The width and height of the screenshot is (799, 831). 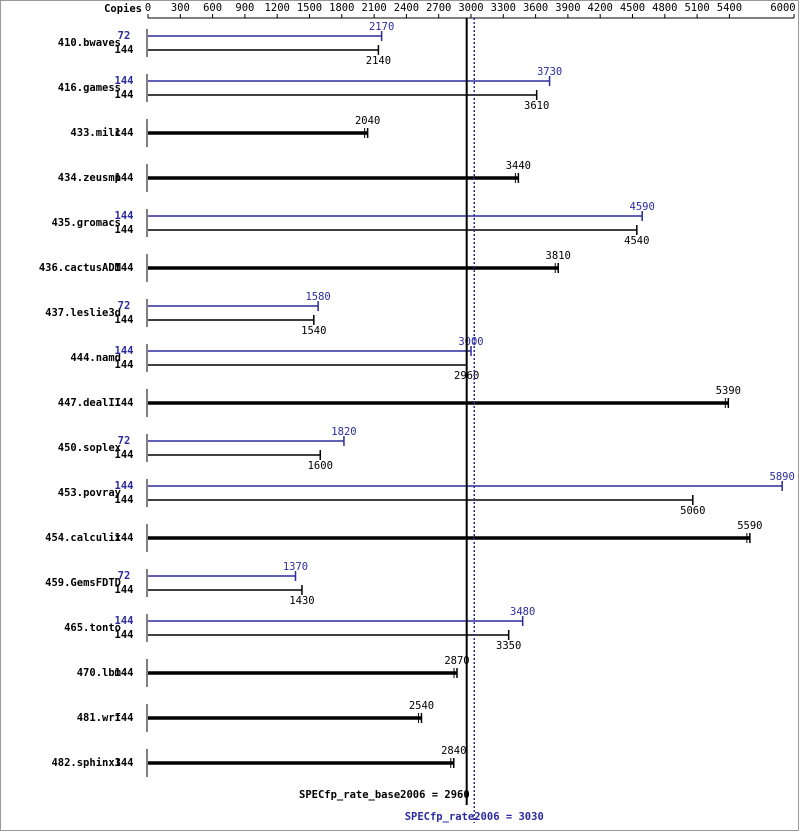 I want to click on value-label: 5590, so click(x=749, y=526).